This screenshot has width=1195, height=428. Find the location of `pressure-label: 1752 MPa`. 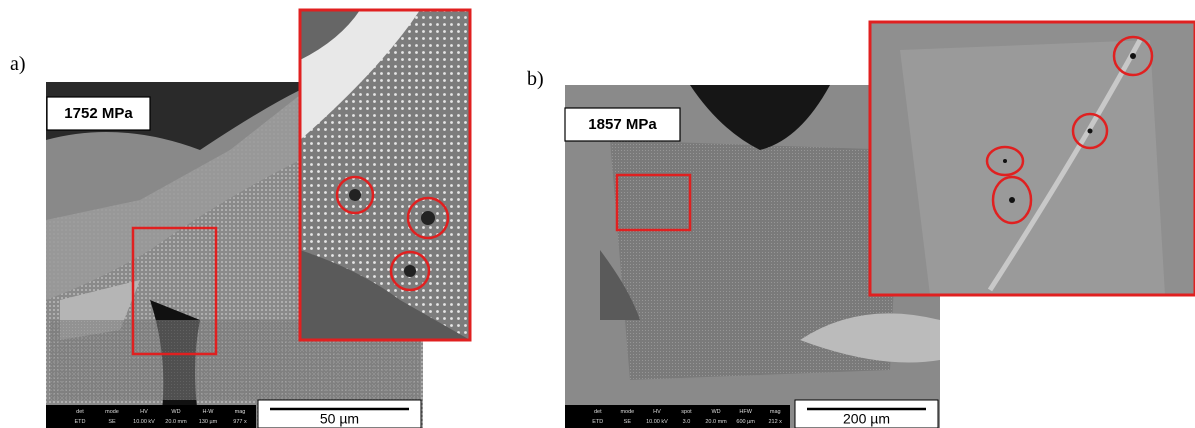

pressure-label: 1752 MPa is located at coordinates (98, 113).